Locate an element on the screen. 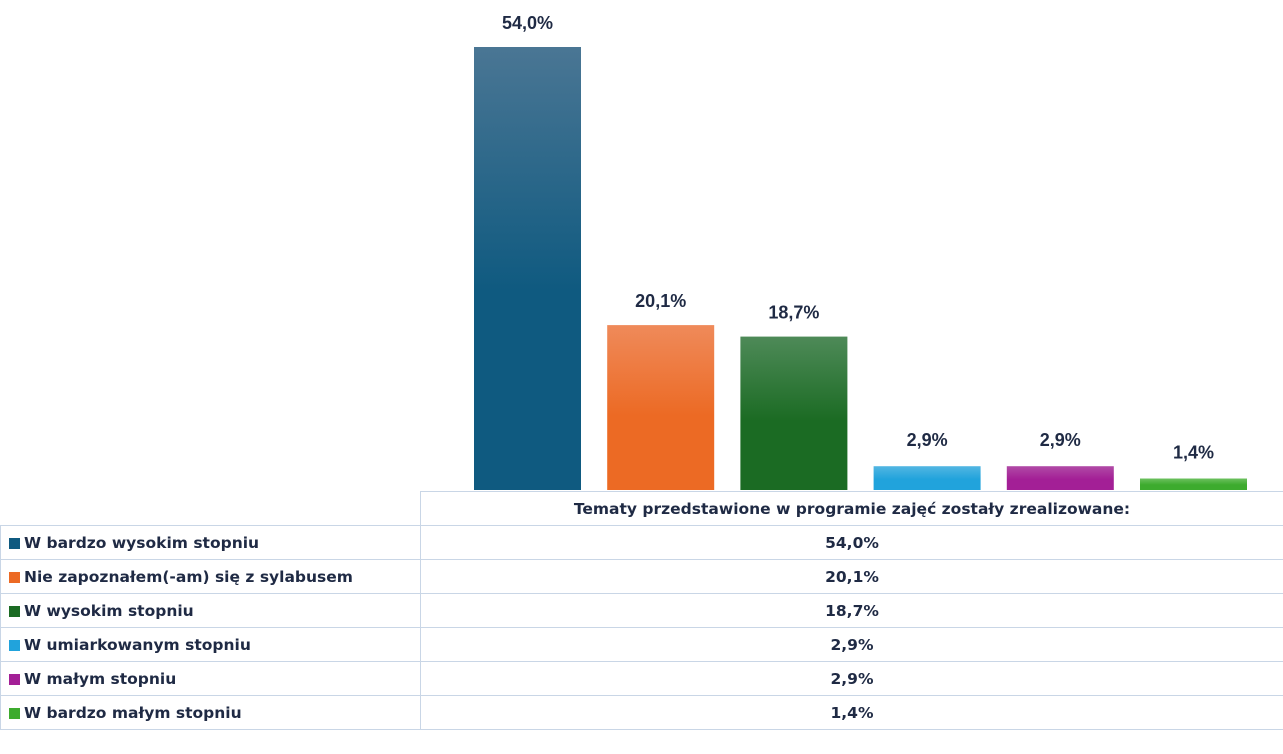 Image resolution: width=1283 pixels, height=754 pixels. table-row: Nie zapoznałem(-am) się z sylabusem 20,1% is located at coordinates (641, 576).